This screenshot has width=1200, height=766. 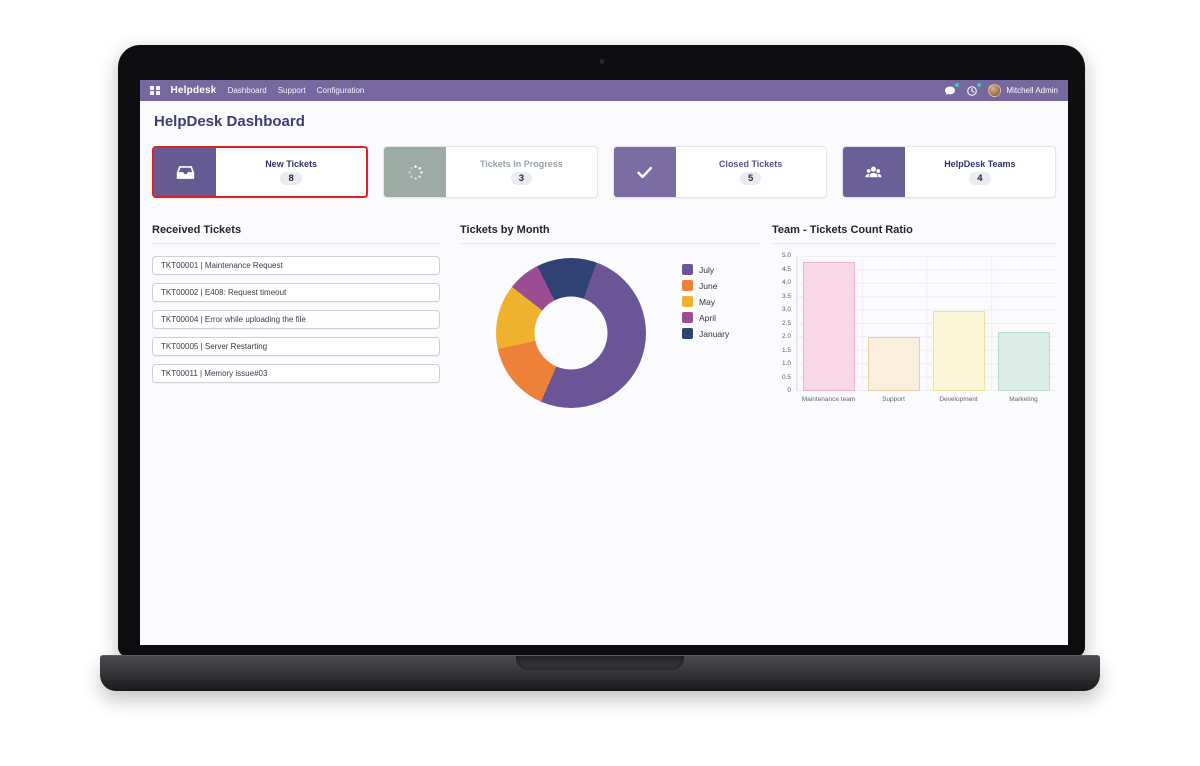 I want to click on x-label: Marketing, so click(x=1023, y=399).